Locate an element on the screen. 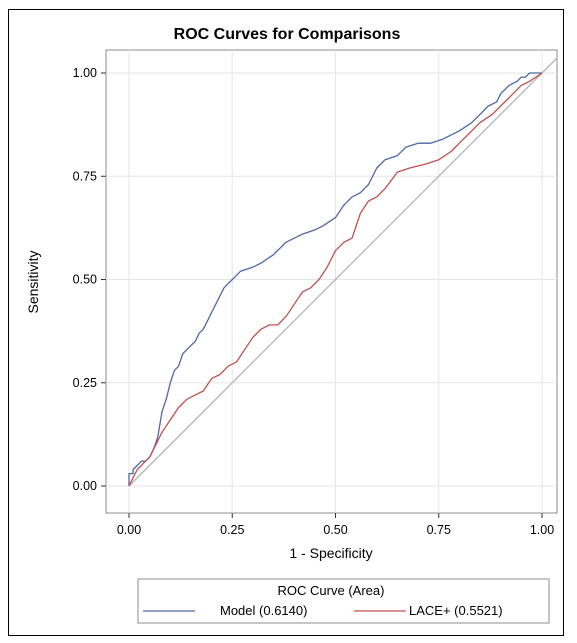 Image resolution: width=577 pixels, height=643 pixels. y-tick-label: 0.25 is located at coordinates (85, 383).